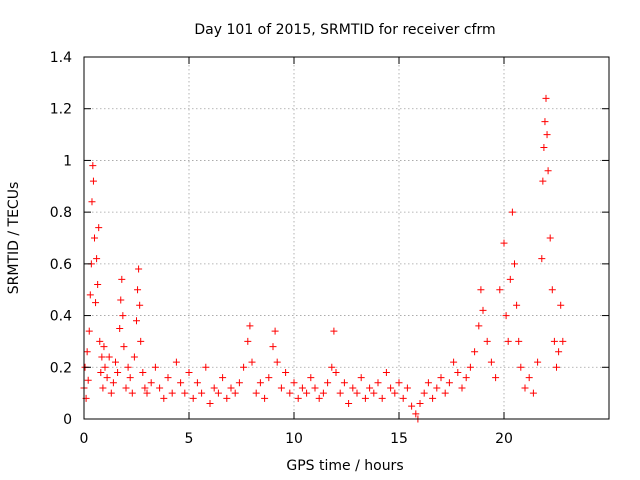  What do you see at coordinates (294, 439) in the screenshot?
I see `x-tick-label: 10` at bounding box center [294, 439].